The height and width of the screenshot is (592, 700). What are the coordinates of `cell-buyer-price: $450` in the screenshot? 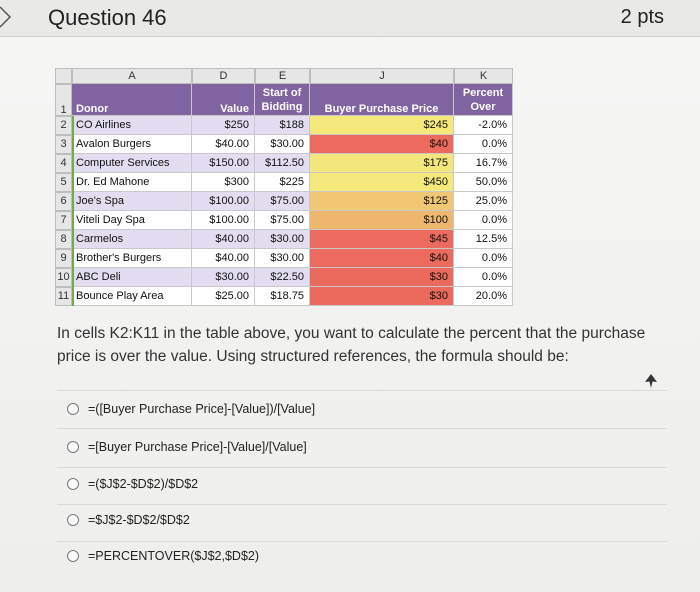 It's located at (382, 182).